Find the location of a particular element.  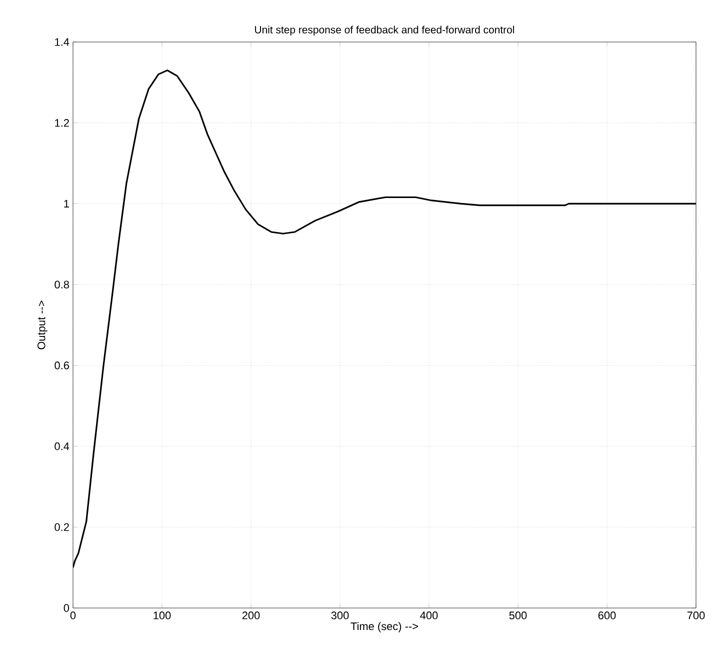

x-tick-label: 400 is located at coordinates (429, 616).